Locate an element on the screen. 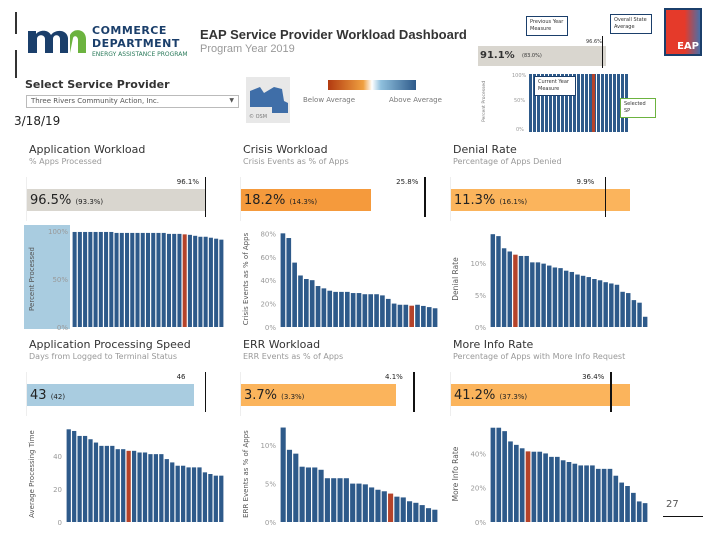 The height and width of the screenshot is (540, 720). kpi-area: 96.5% (93.3%) 96.1% is located at coordinates (126, 199).